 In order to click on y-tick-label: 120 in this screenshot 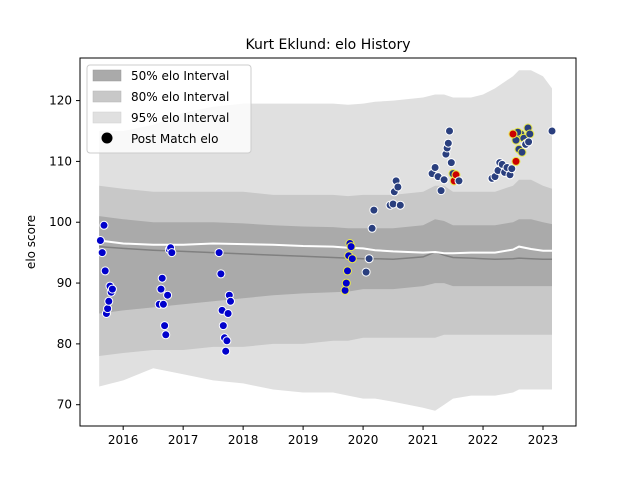, I will do `click(60, 101)`.